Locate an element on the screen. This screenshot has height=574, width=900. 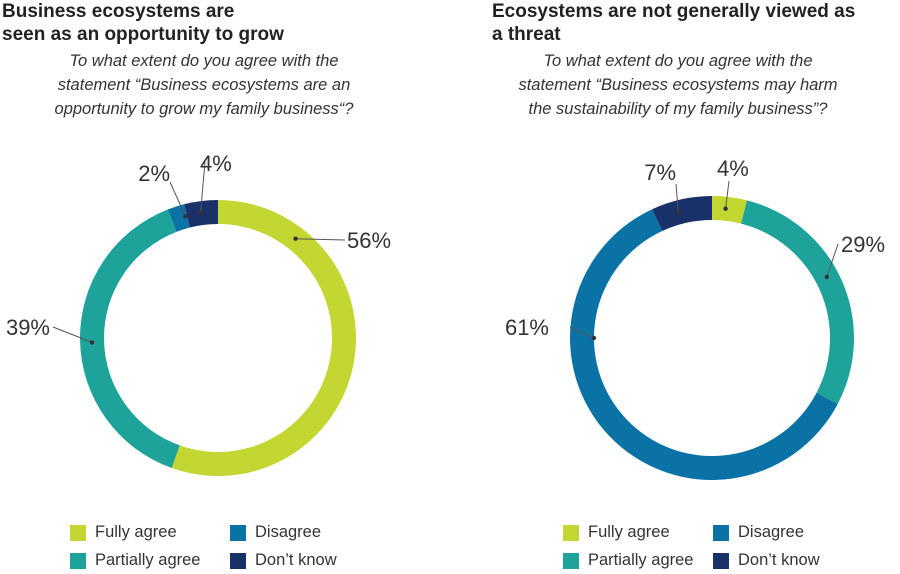
survey-question-line: opportunity to grow my family business“? is located at coordinates (204, 109).